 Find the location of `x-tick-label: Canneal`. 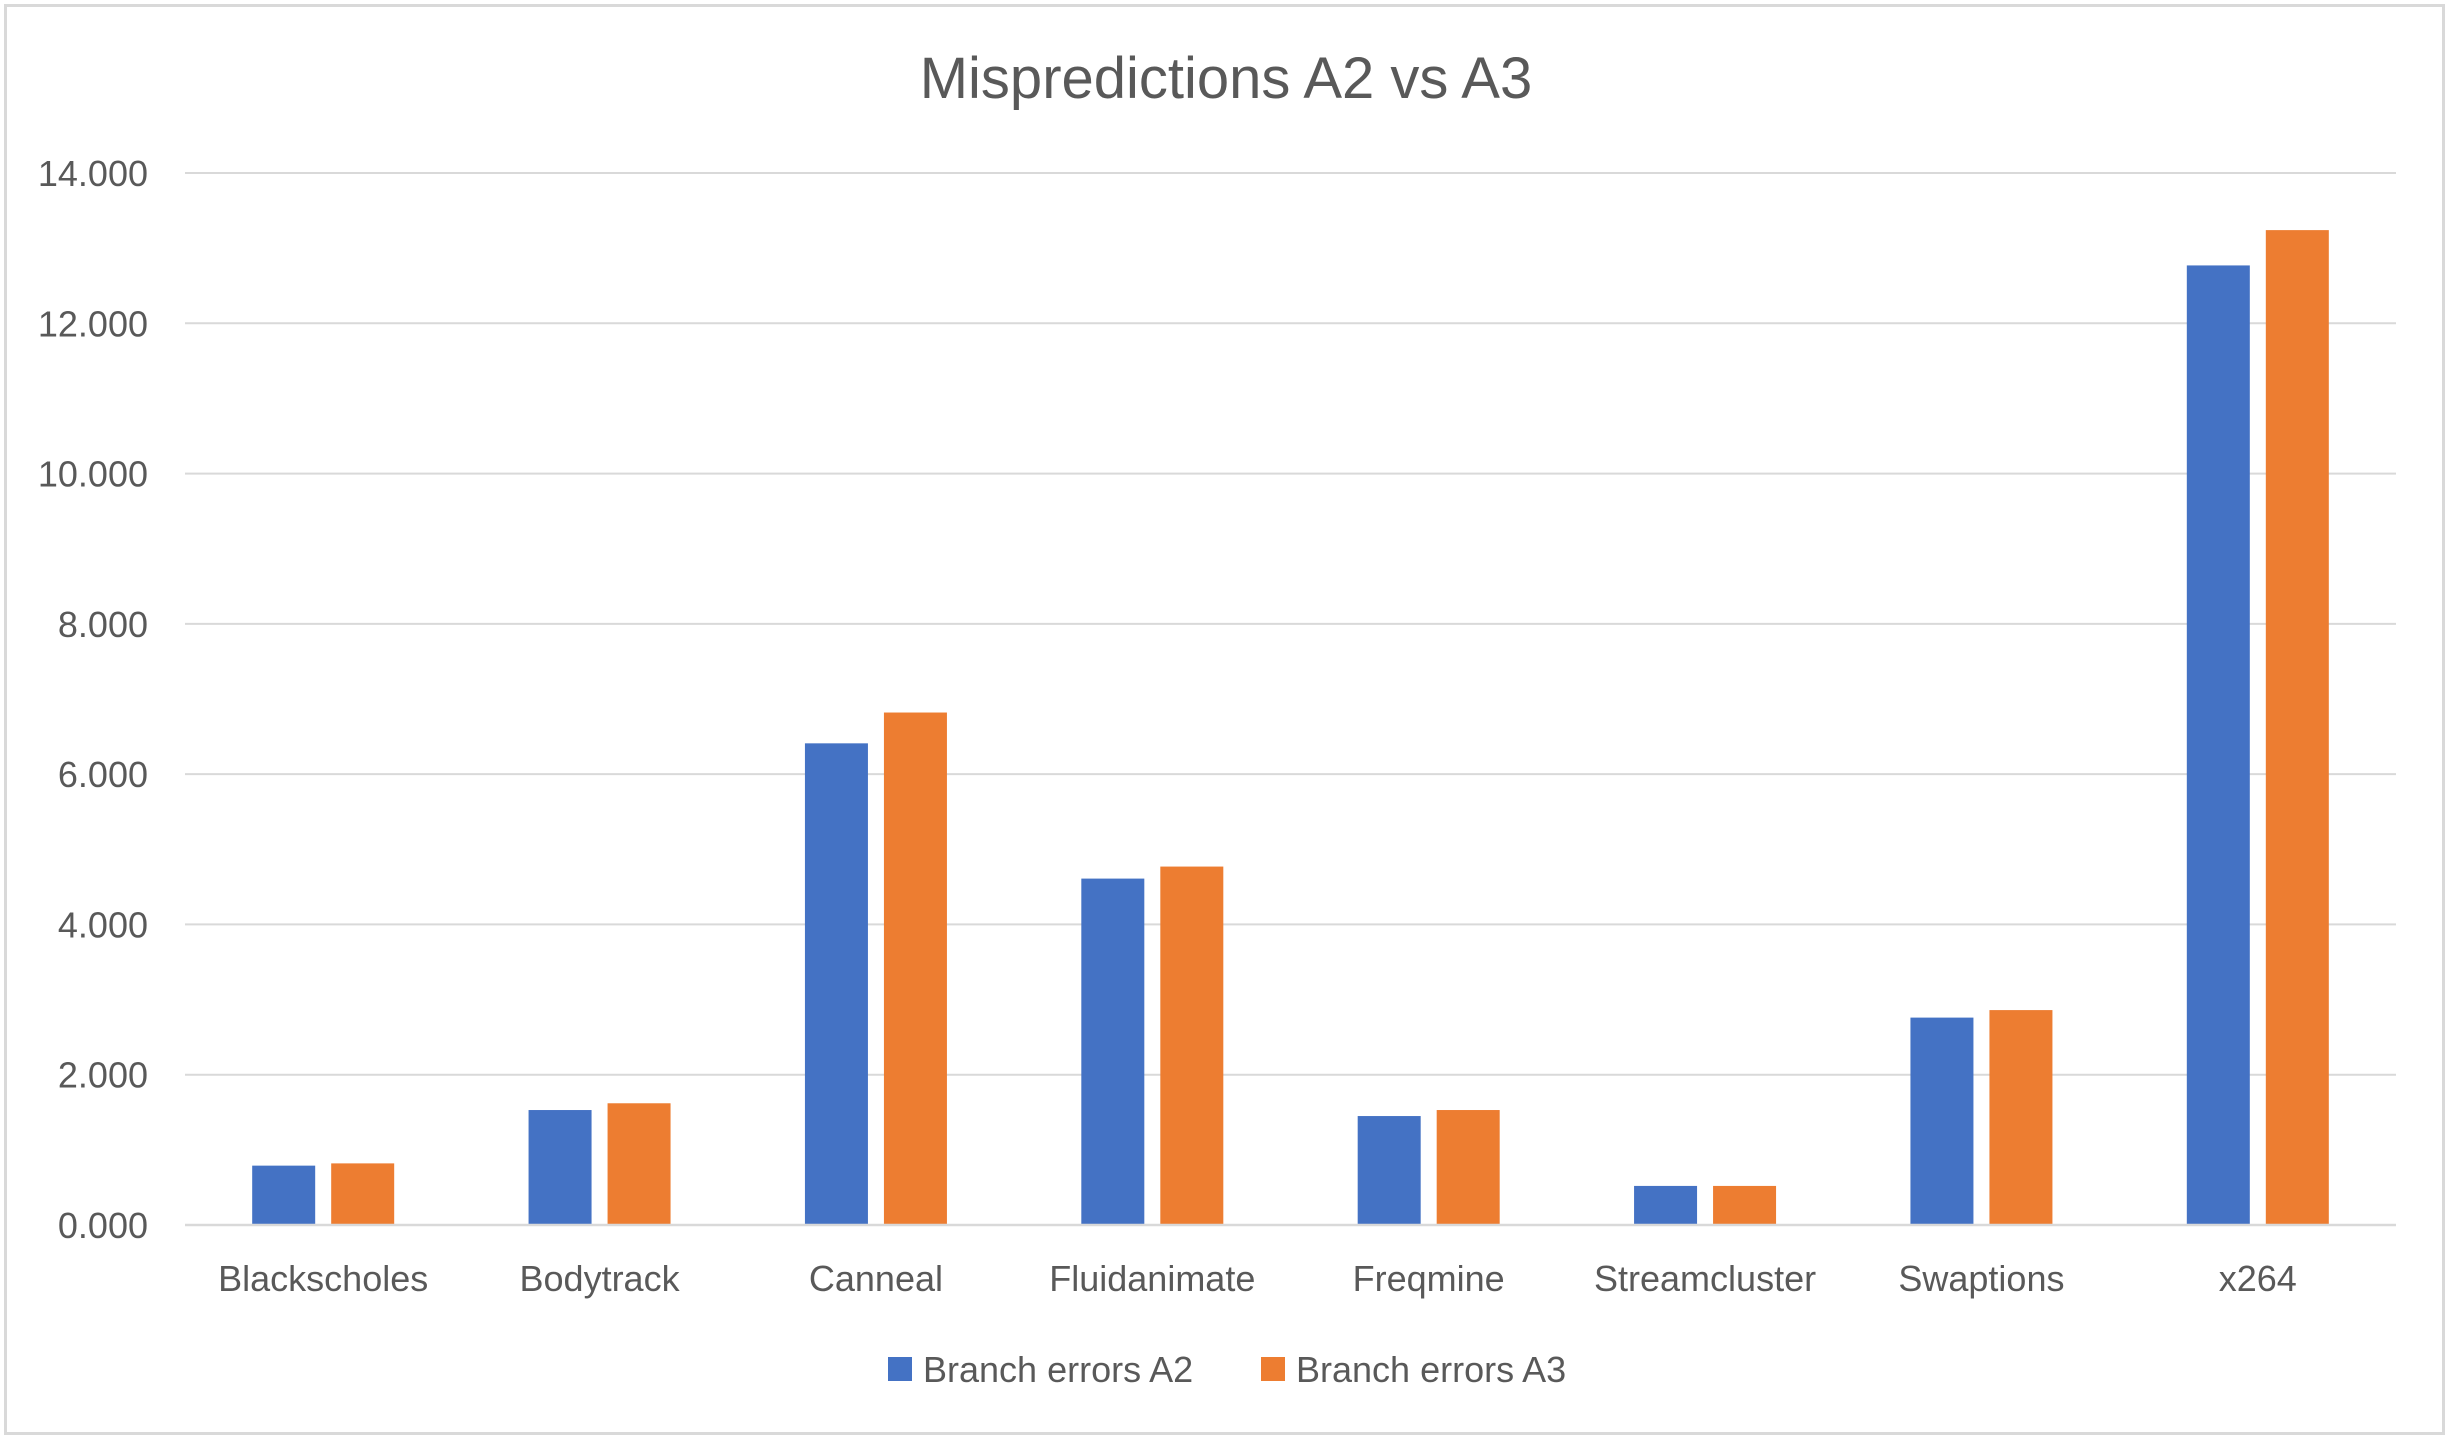

x-tick-label: Canneal is located at coordinates (876, 1278).